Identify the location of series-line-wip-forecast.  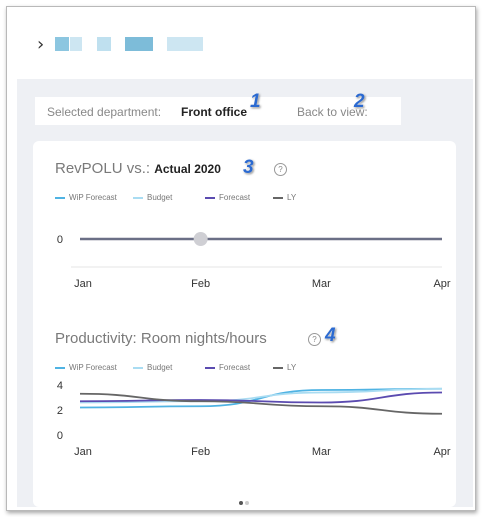
(261, 398).